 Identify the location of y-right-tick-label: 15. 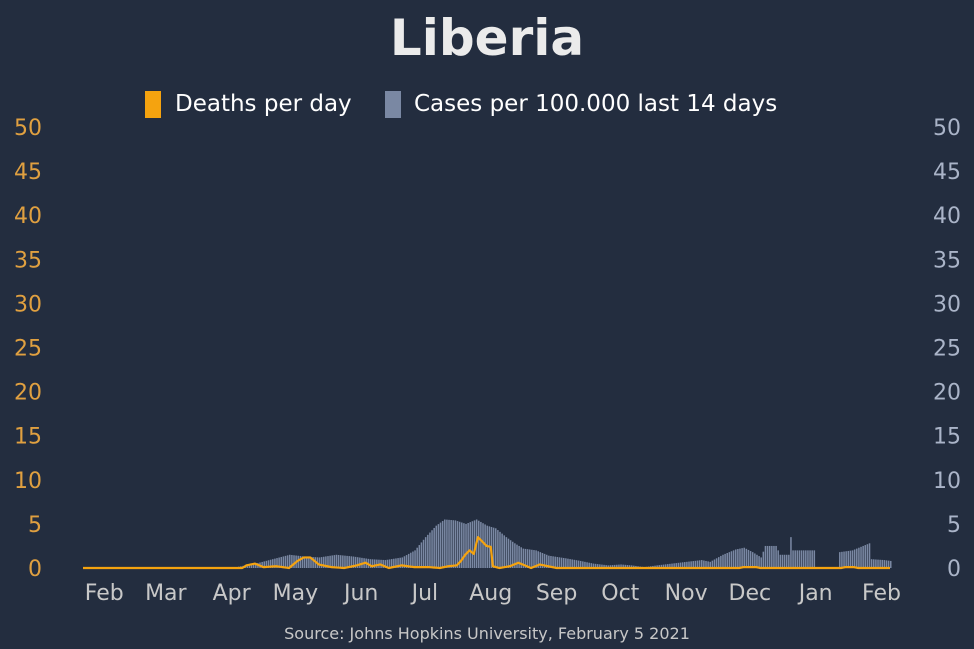
(947, 437).